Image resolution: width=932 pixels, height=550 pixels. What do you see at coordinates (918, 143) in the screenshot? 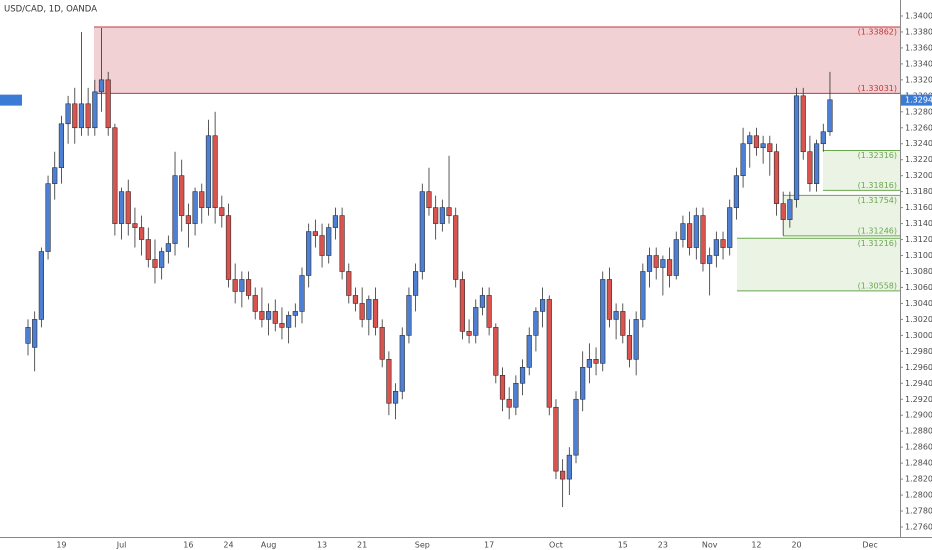
I see `y-tick-label: 1.32400` at bounding box center [918, 143].